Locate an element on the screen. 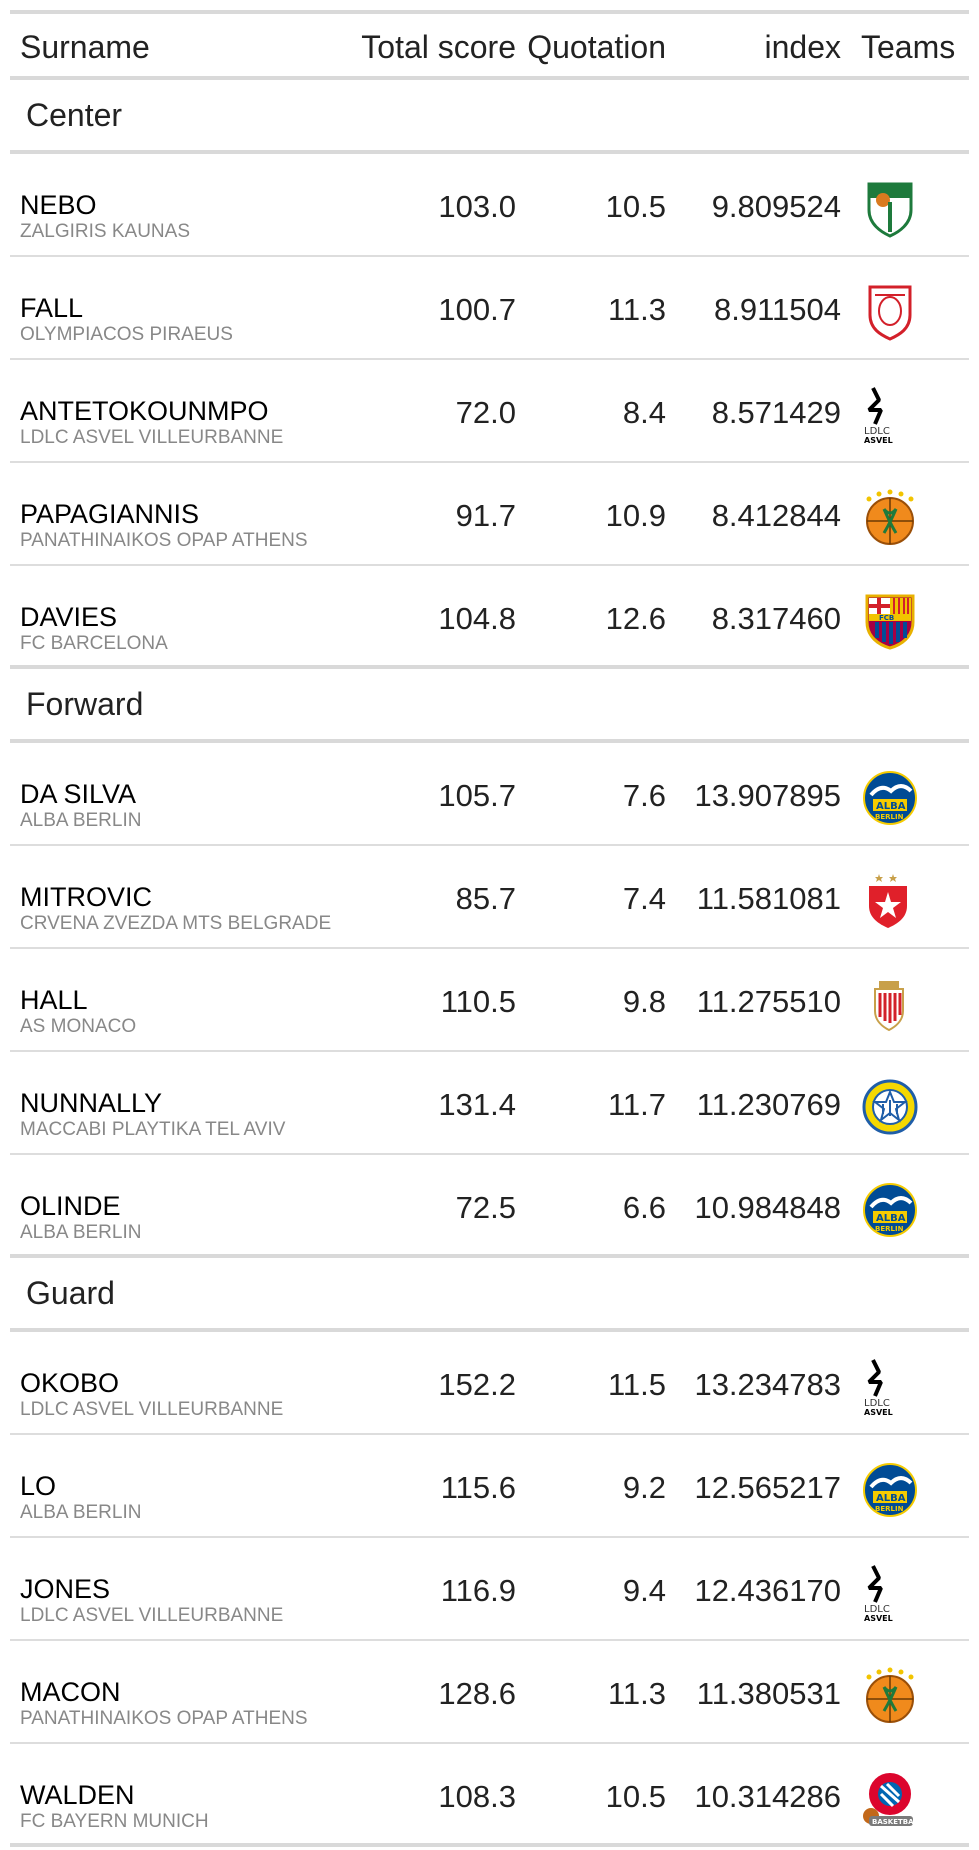 This screenshot has width=979, height=1850. alba-logo-subtext: BERLIN is located at coordinates (889, 817).